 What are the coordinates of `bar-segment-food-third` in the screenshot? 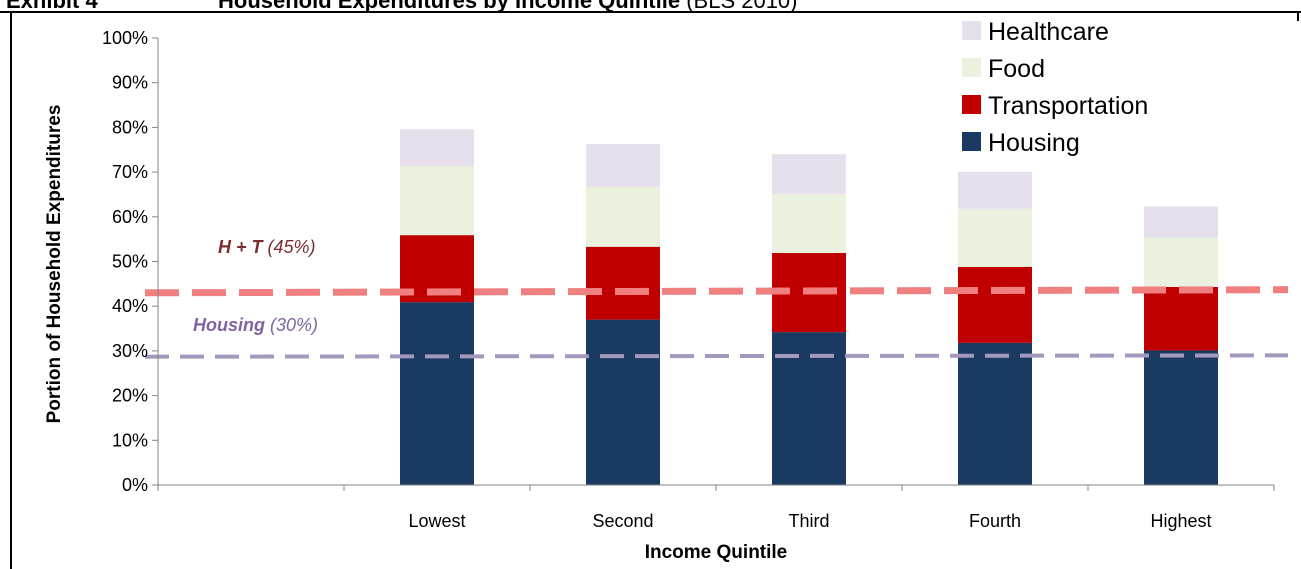 It's located at (809, 224).